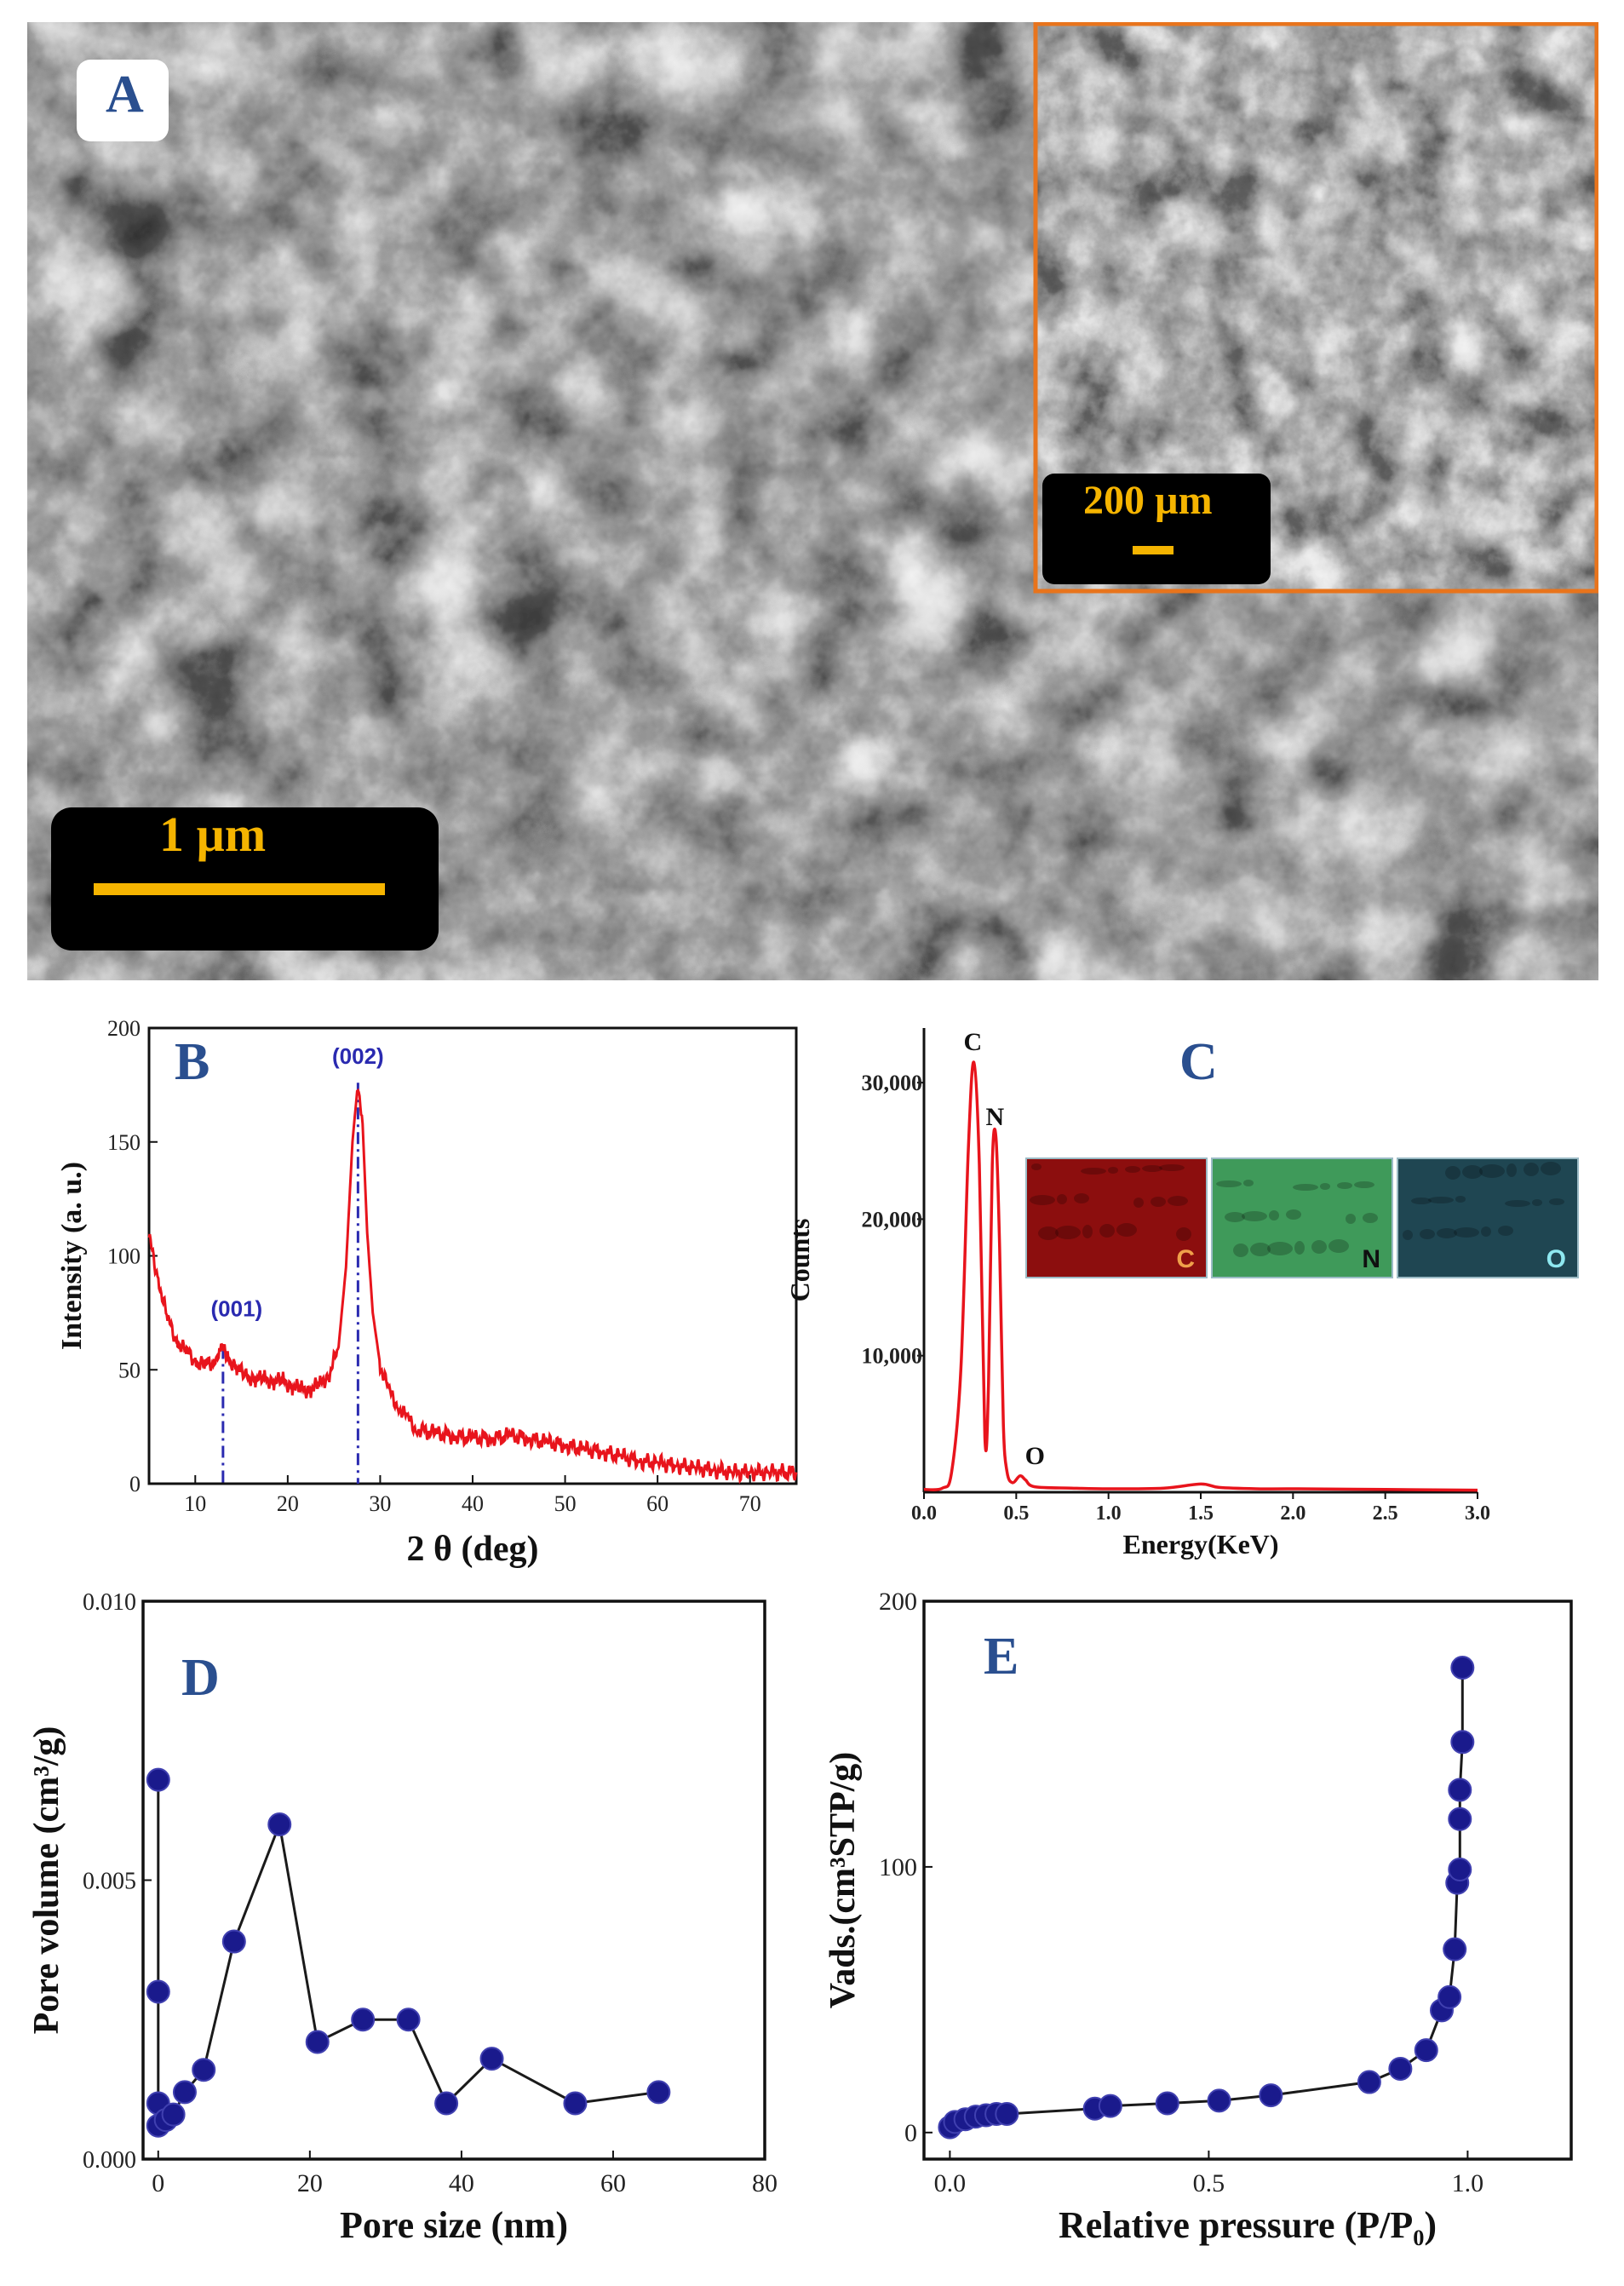 The image size is (1624, 2286). I want to click on element-map-label: N, so click(1371, 1259).